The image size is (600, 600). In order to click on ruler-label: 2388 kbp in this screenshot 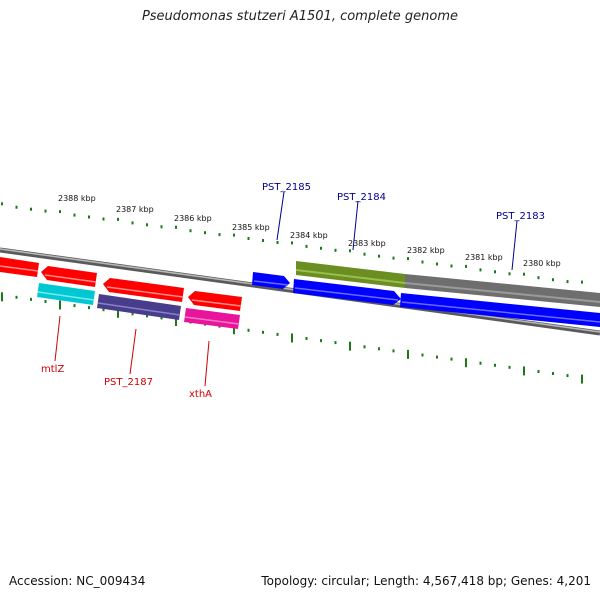, I will do `click(77, 198)`.